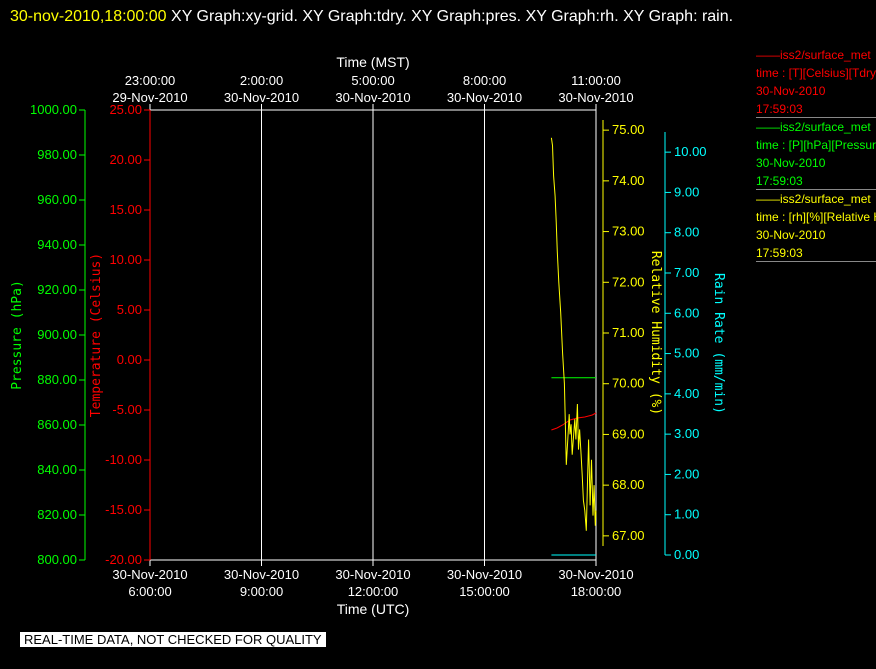  I want to click on temperature-series-line, so click(574, 421).